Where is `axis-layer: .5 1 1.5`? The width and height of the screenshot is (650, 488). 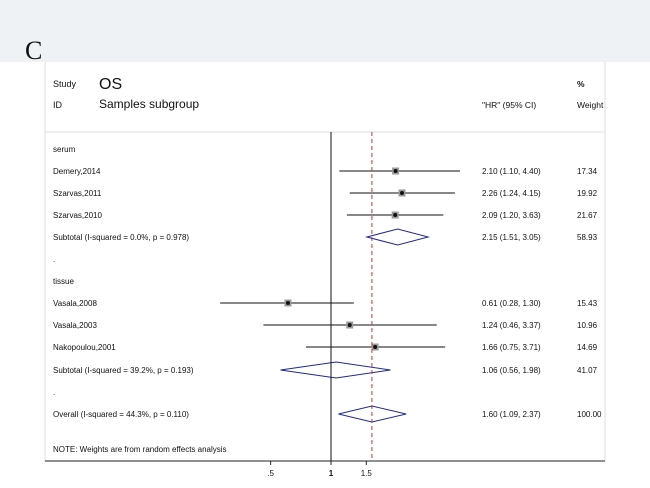
axis-layer: .5 1 1.5 is located at coordinates (320, 305).